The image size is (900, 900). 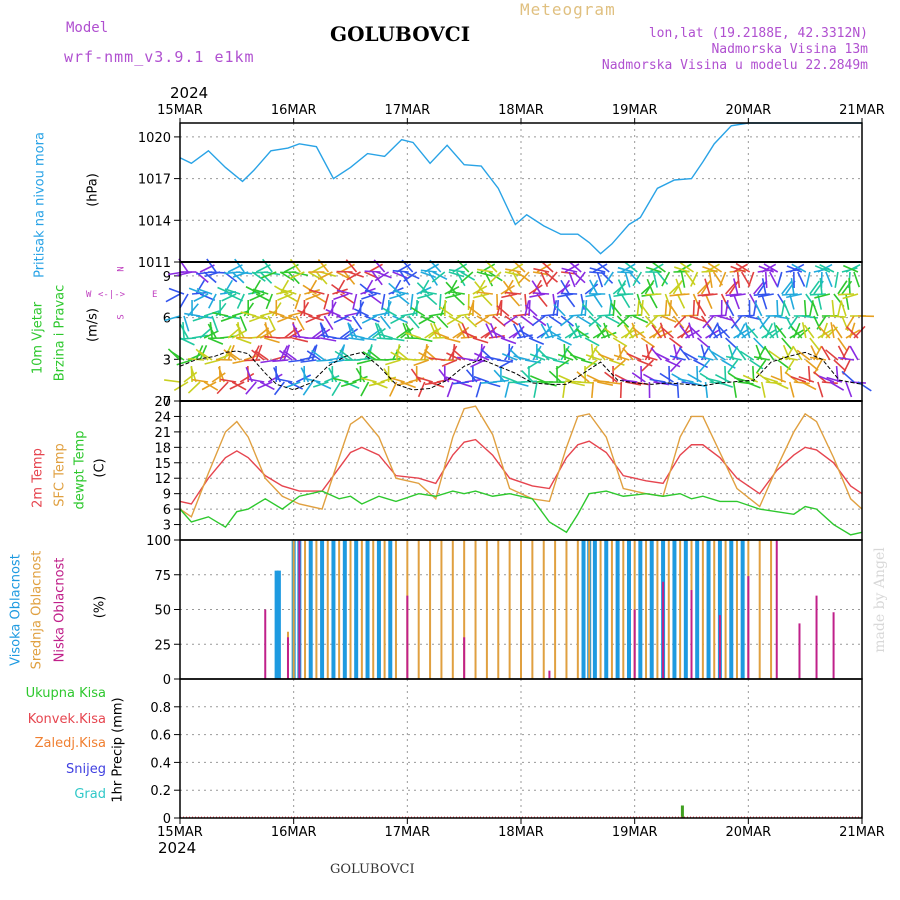 What do you see at coordinates (167, 819) in the screenshot?
I see `y-tick-label: 0` at bounding box center [167, 819].